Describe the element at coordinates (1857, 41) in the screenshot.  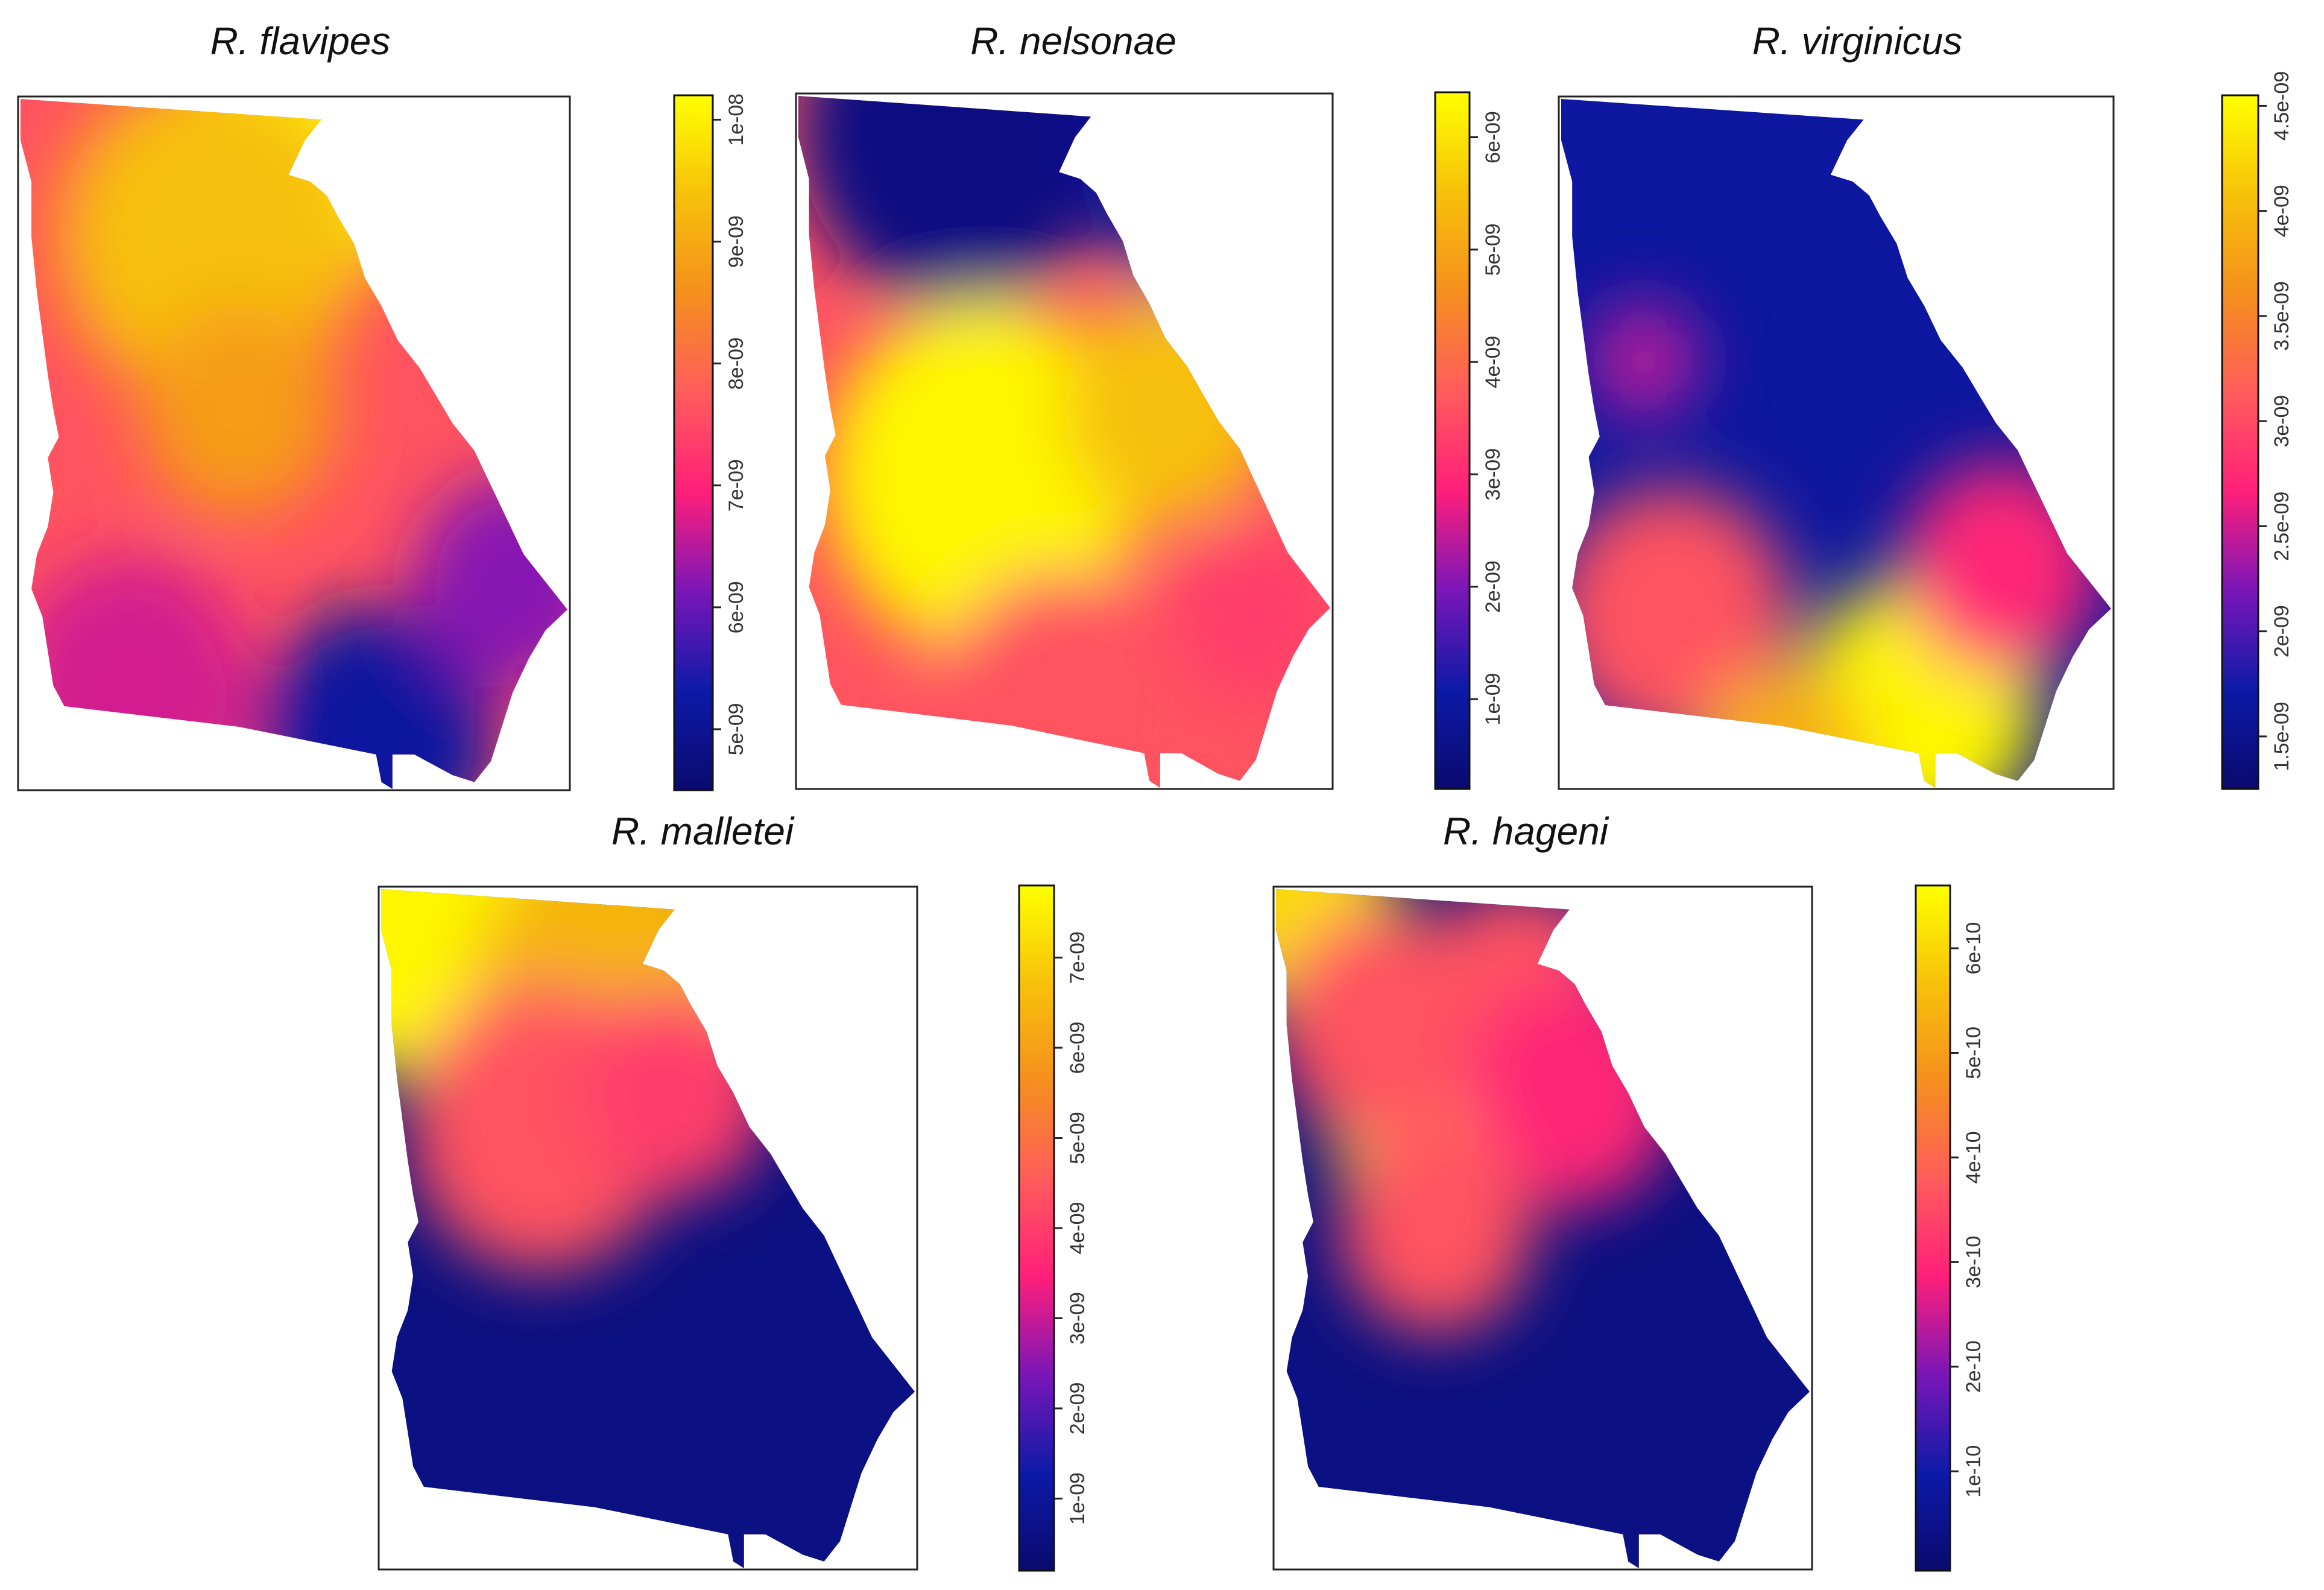
I see `panel-title: R. virginicus` at that location.